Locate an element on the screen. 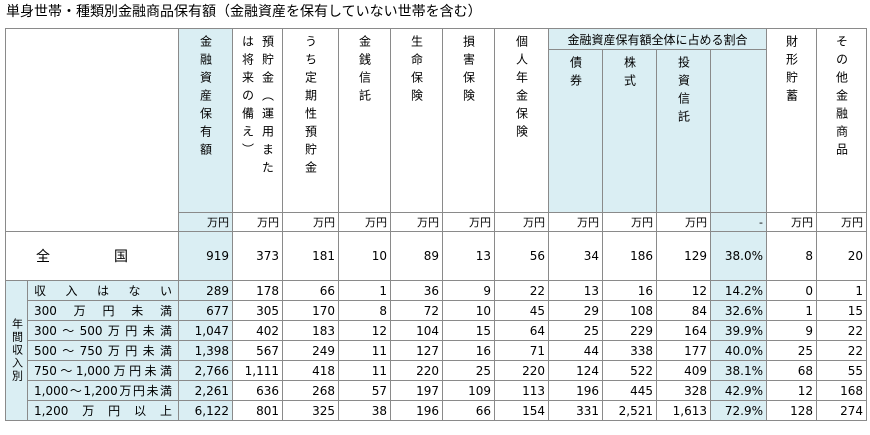 Image resolution: width=870 pixels, height=435 pixels. header-text: 投資信託 is located at coordinates (683, 92).